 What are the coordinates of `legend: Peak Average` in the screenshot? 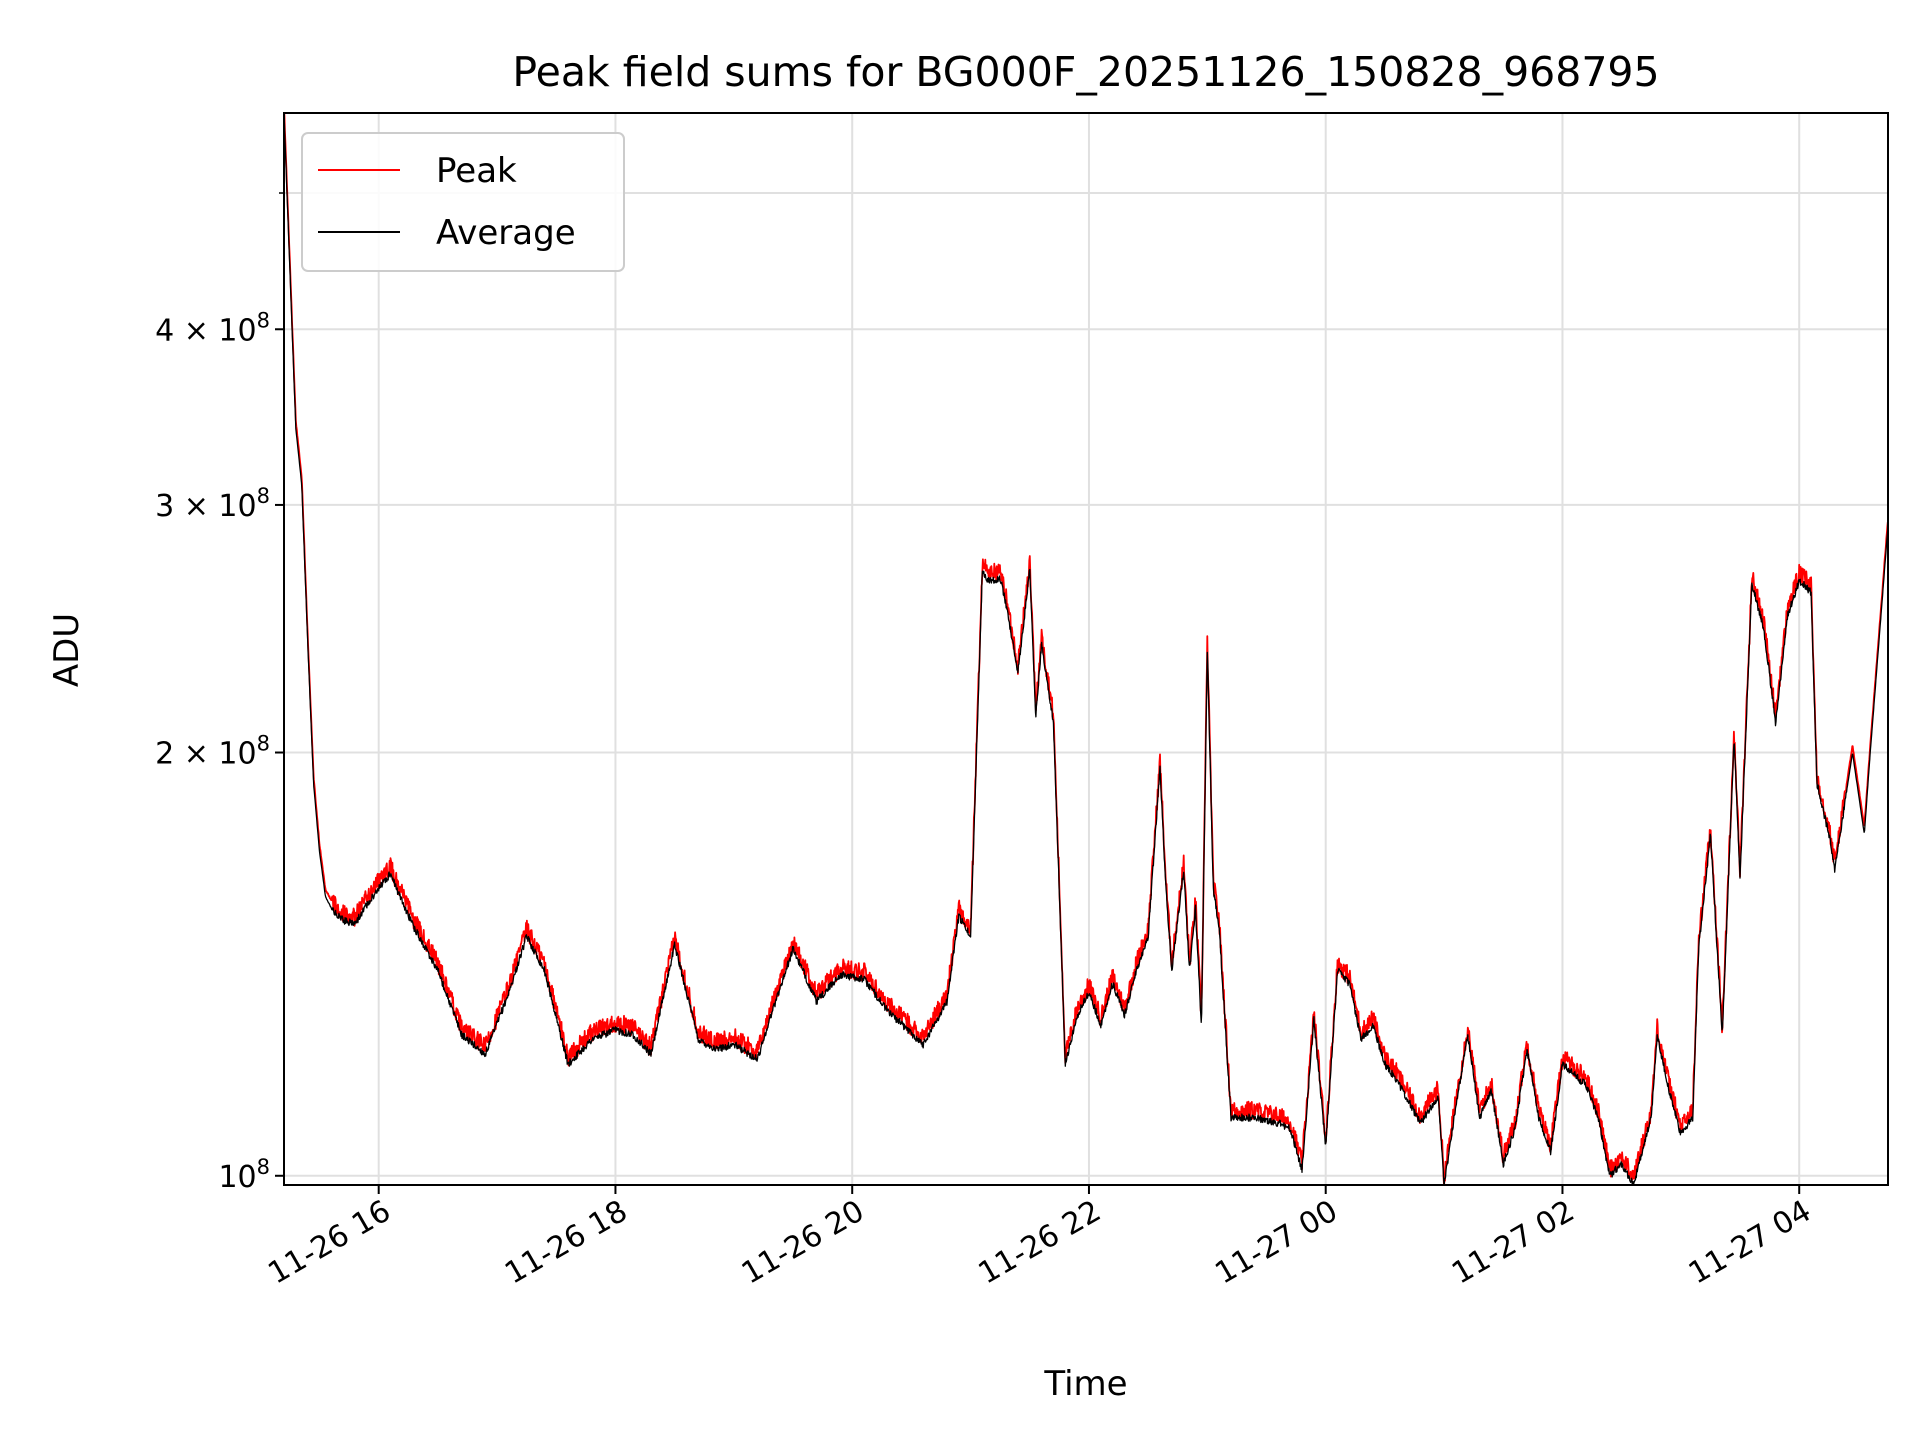 It's located at (463, 202).